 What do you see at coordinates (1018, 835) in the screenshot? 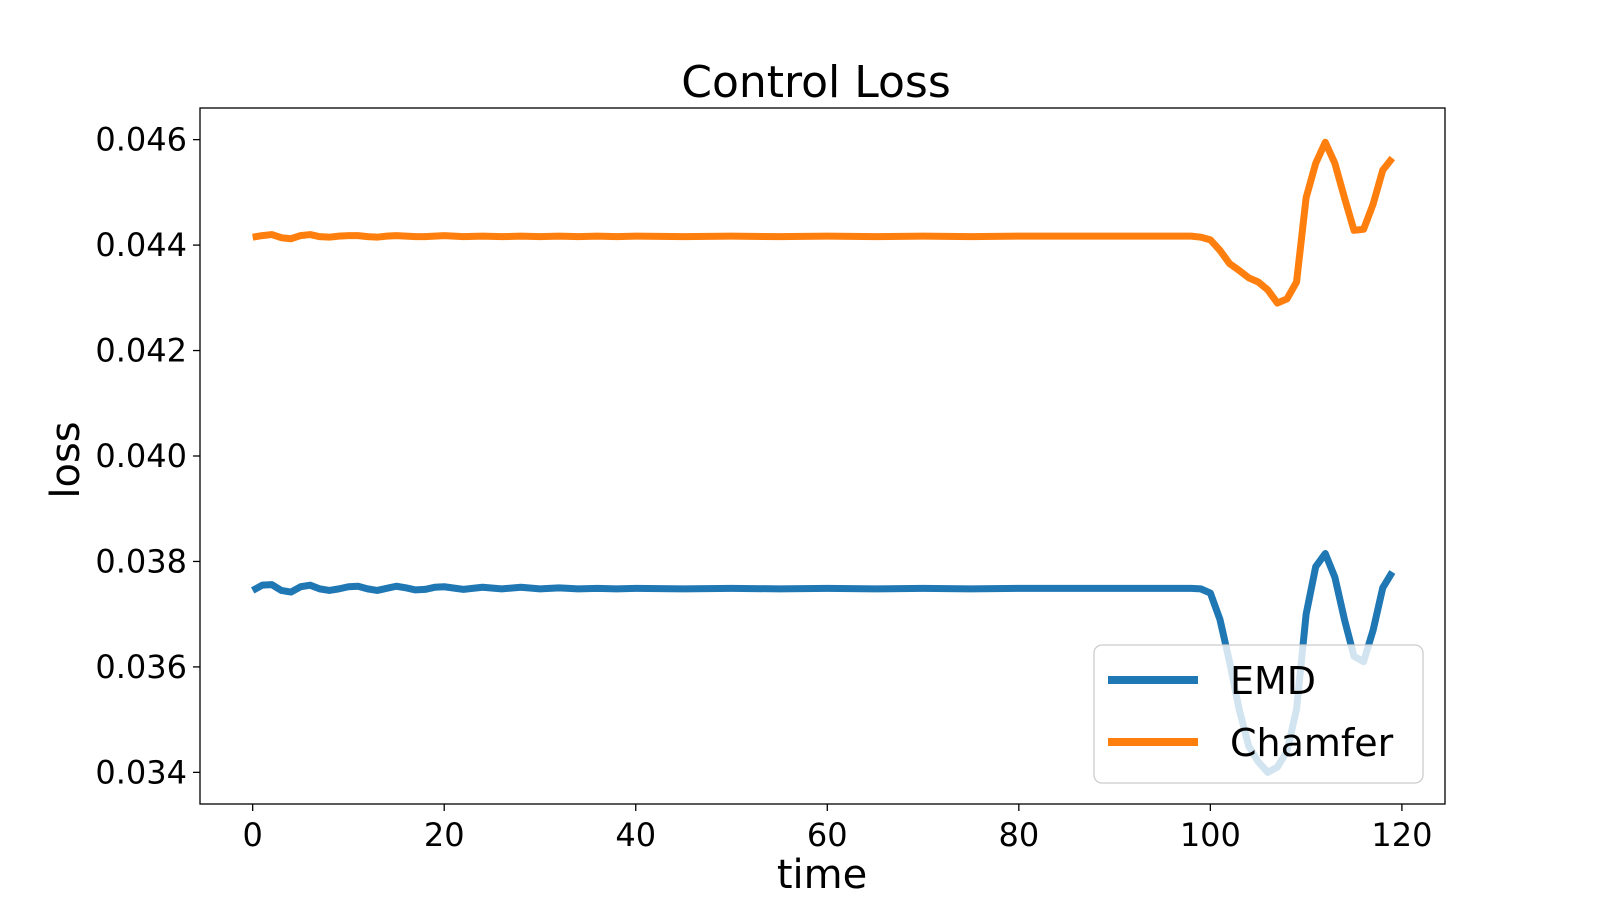
I see `x-tick-label: 80` at bounding box center [1018, 835].